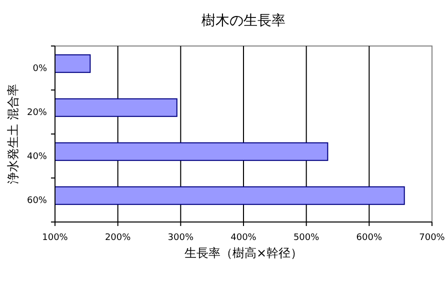 Image resolution: width=446 pixels, height=283 pixels. Describe the element at coordinates (55, 238) in the screenshot. I see `x-tick-label: 100%` at that location.